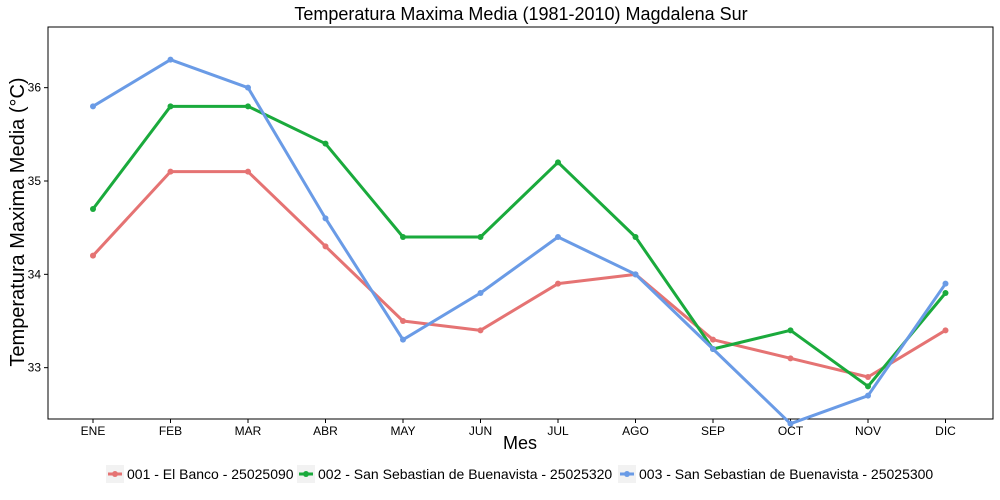 Image resolution: width=1000 pixels, height=500 pixels. I want to click on y-tick-label: 33, so click(35, 368).